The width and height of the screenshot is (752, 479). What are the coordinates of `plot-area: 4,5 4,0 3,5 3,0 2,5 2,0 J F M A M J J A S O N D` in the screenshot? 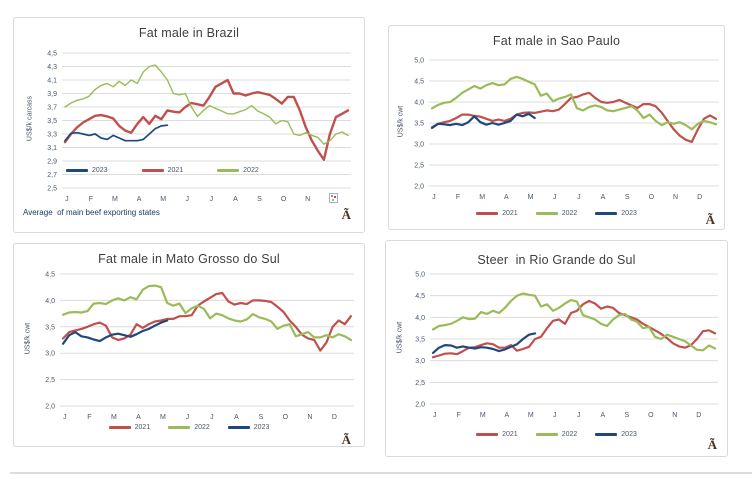 It's located at (199, 346).